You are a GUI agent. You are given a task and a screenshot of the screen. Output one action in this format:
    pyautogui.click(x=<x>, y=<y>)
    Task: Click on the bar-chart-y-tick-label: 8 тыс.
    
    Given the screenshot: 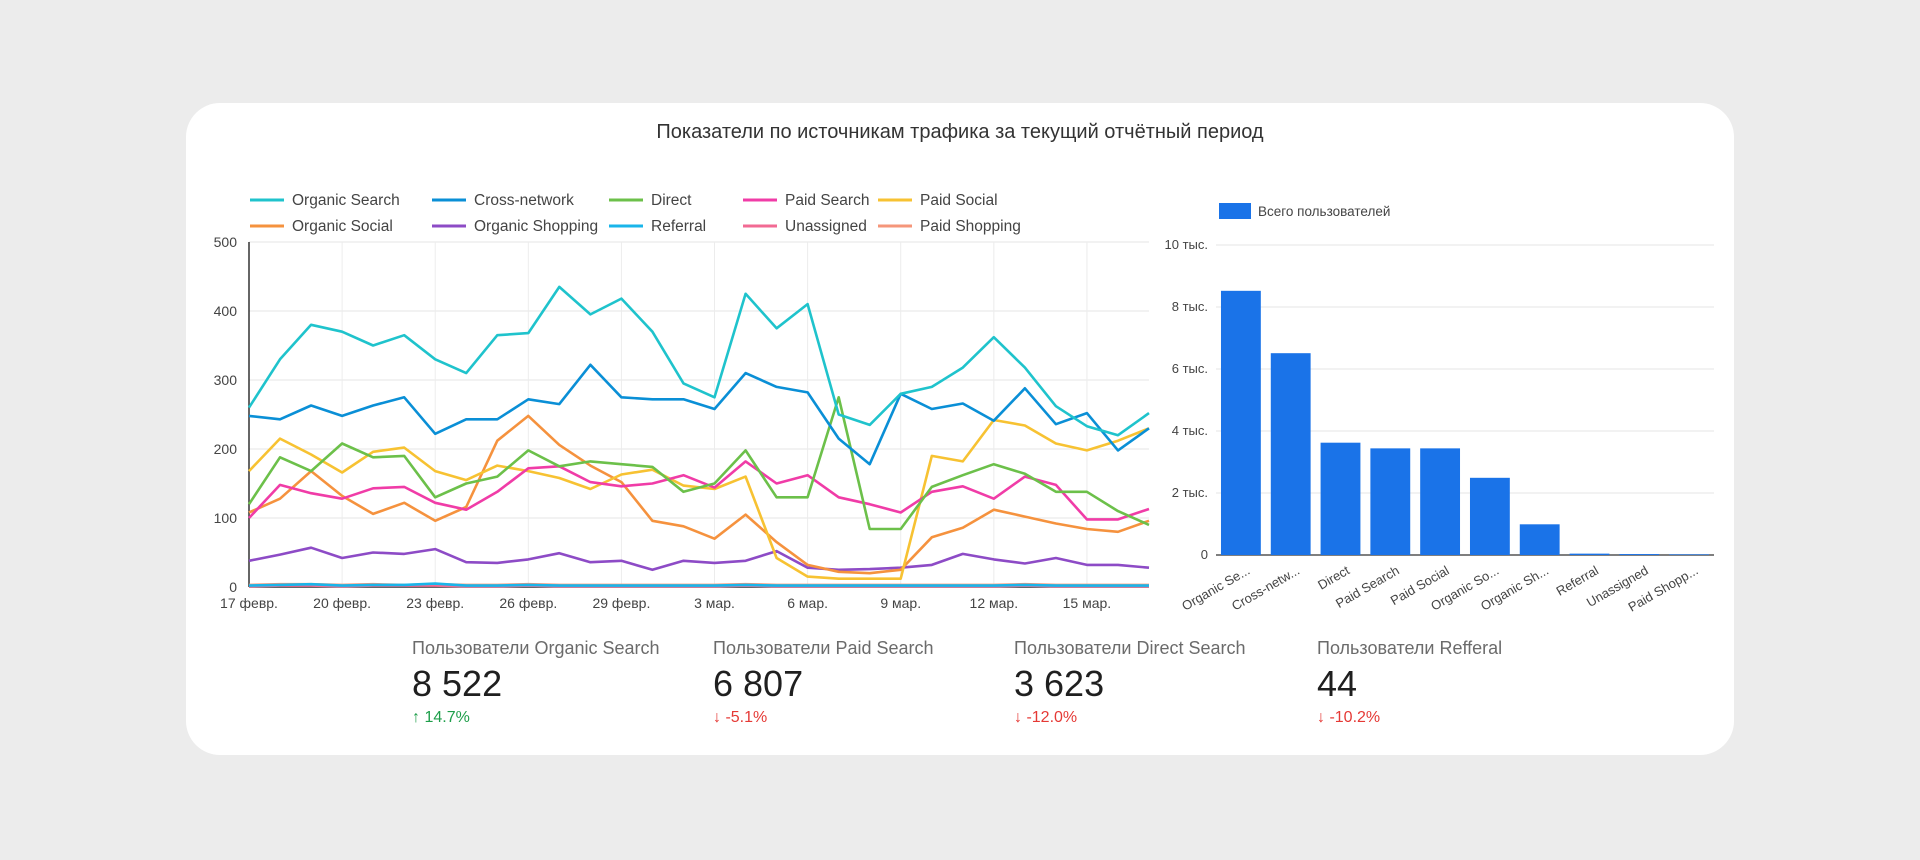 What is the action you would take?
    pyautogui.click(x=1190, y=306)
    